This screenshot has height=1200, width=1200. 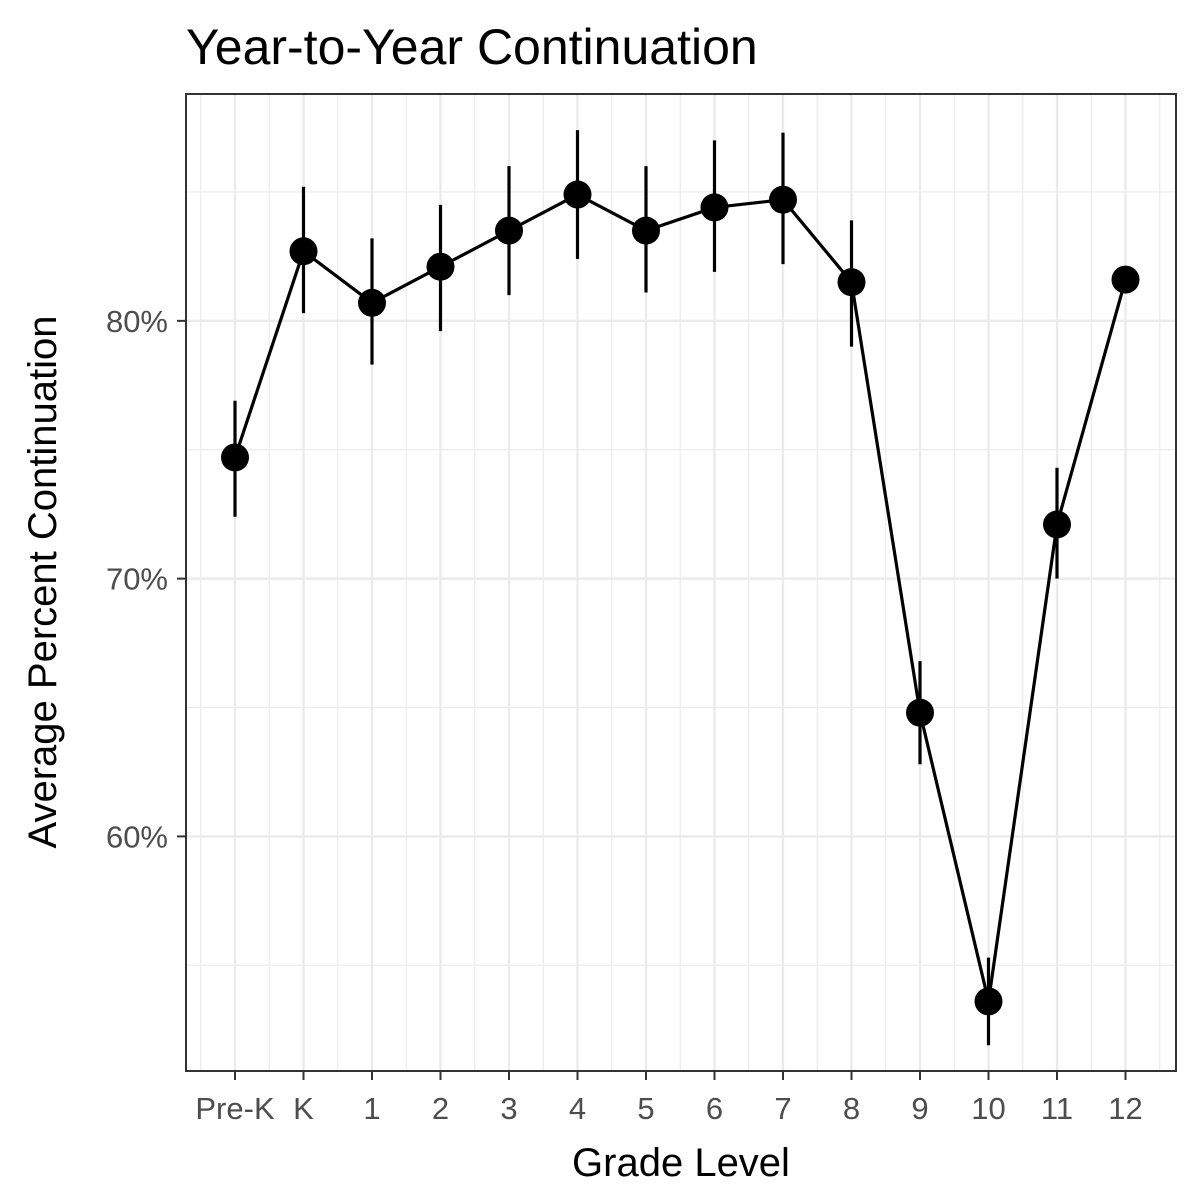 What do you see at coordinates (714, 1108) in the screenshot?
I see `x-tick-label: 6` at bounding box center [714, 1108].